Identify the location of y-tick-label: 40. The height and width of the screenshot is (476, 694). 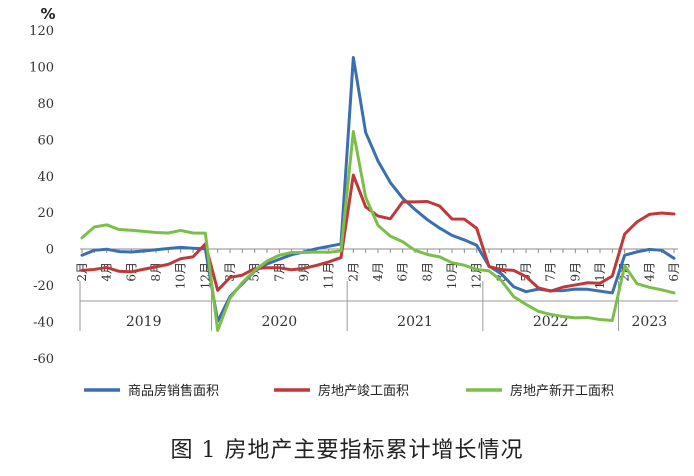
(45, 177).